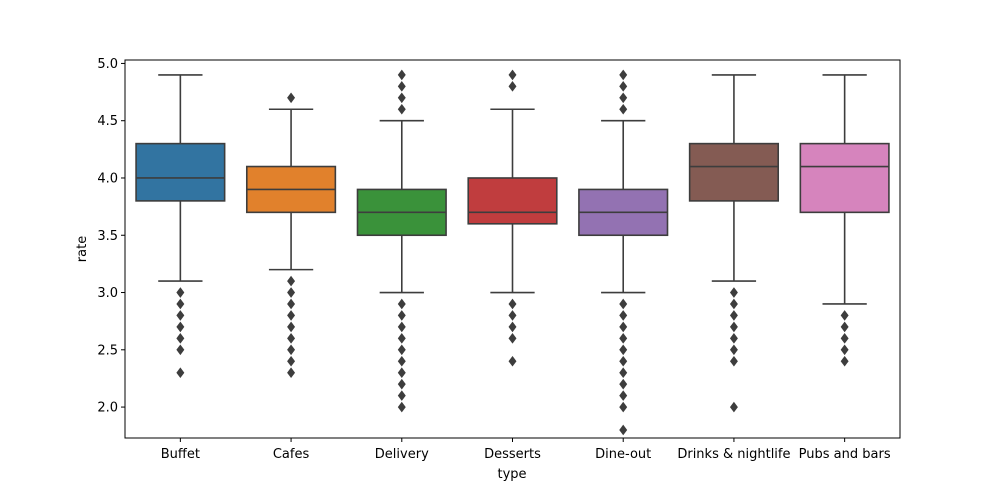 This screenshot has width=1000, height=504. What do you see at coordinates (107, 178) in the screenshot?
I see `y-tick-label: 4.0` at bounding box center [107, 178].